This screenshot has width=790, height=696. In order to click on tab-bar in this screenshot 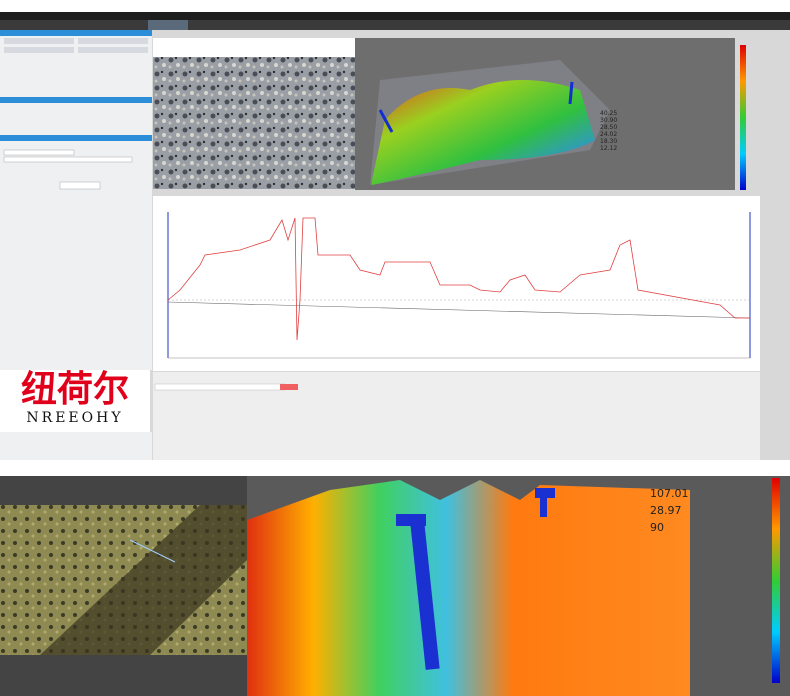, I will do `click(395, 25)`.